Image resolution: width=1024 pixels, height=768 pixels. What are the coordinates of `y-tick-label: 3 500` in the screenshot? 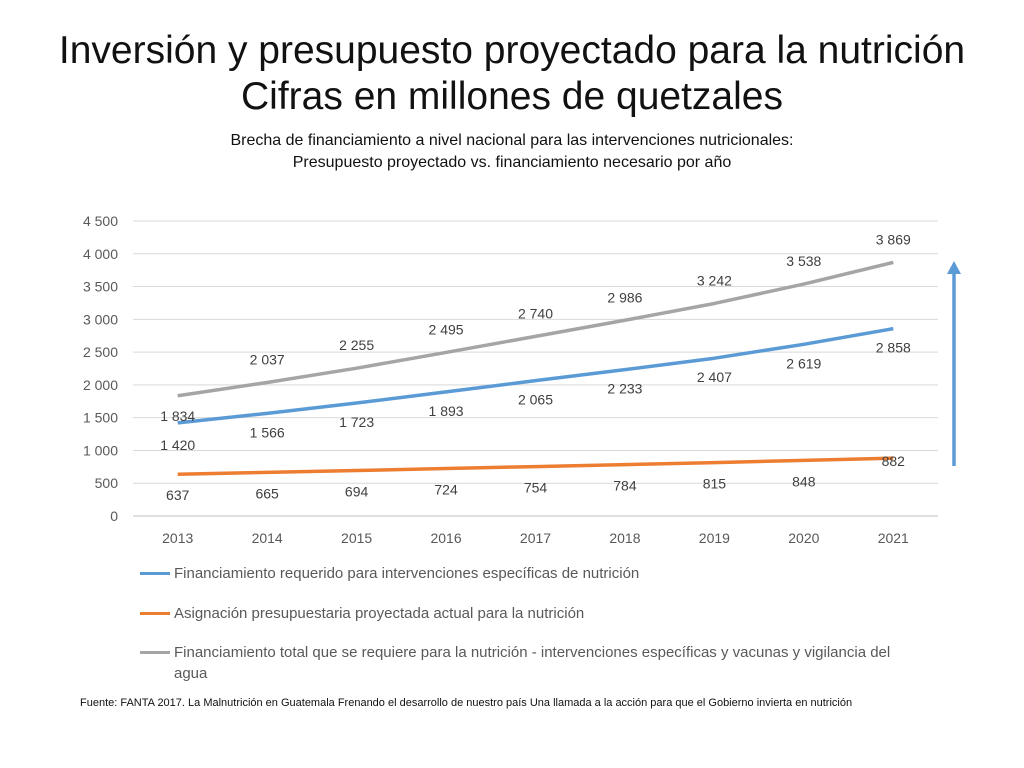 It's located at (100, 287).